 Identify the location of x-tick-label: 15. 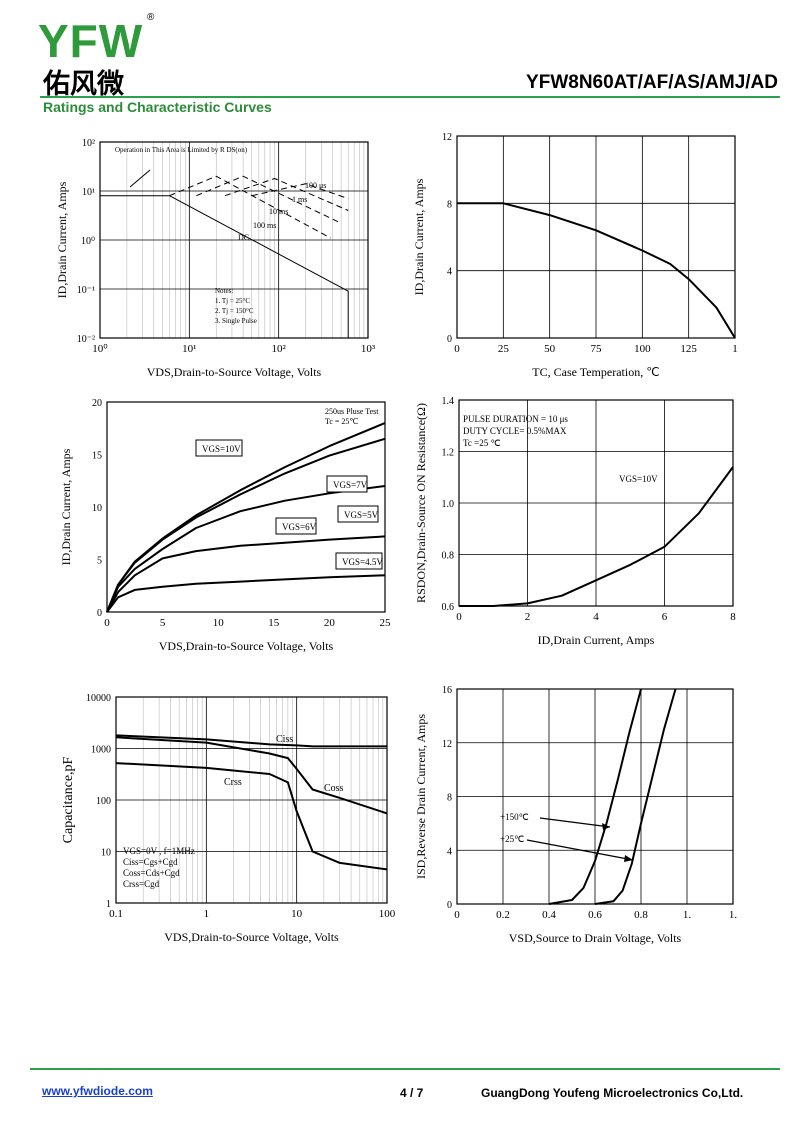
(274, 623).